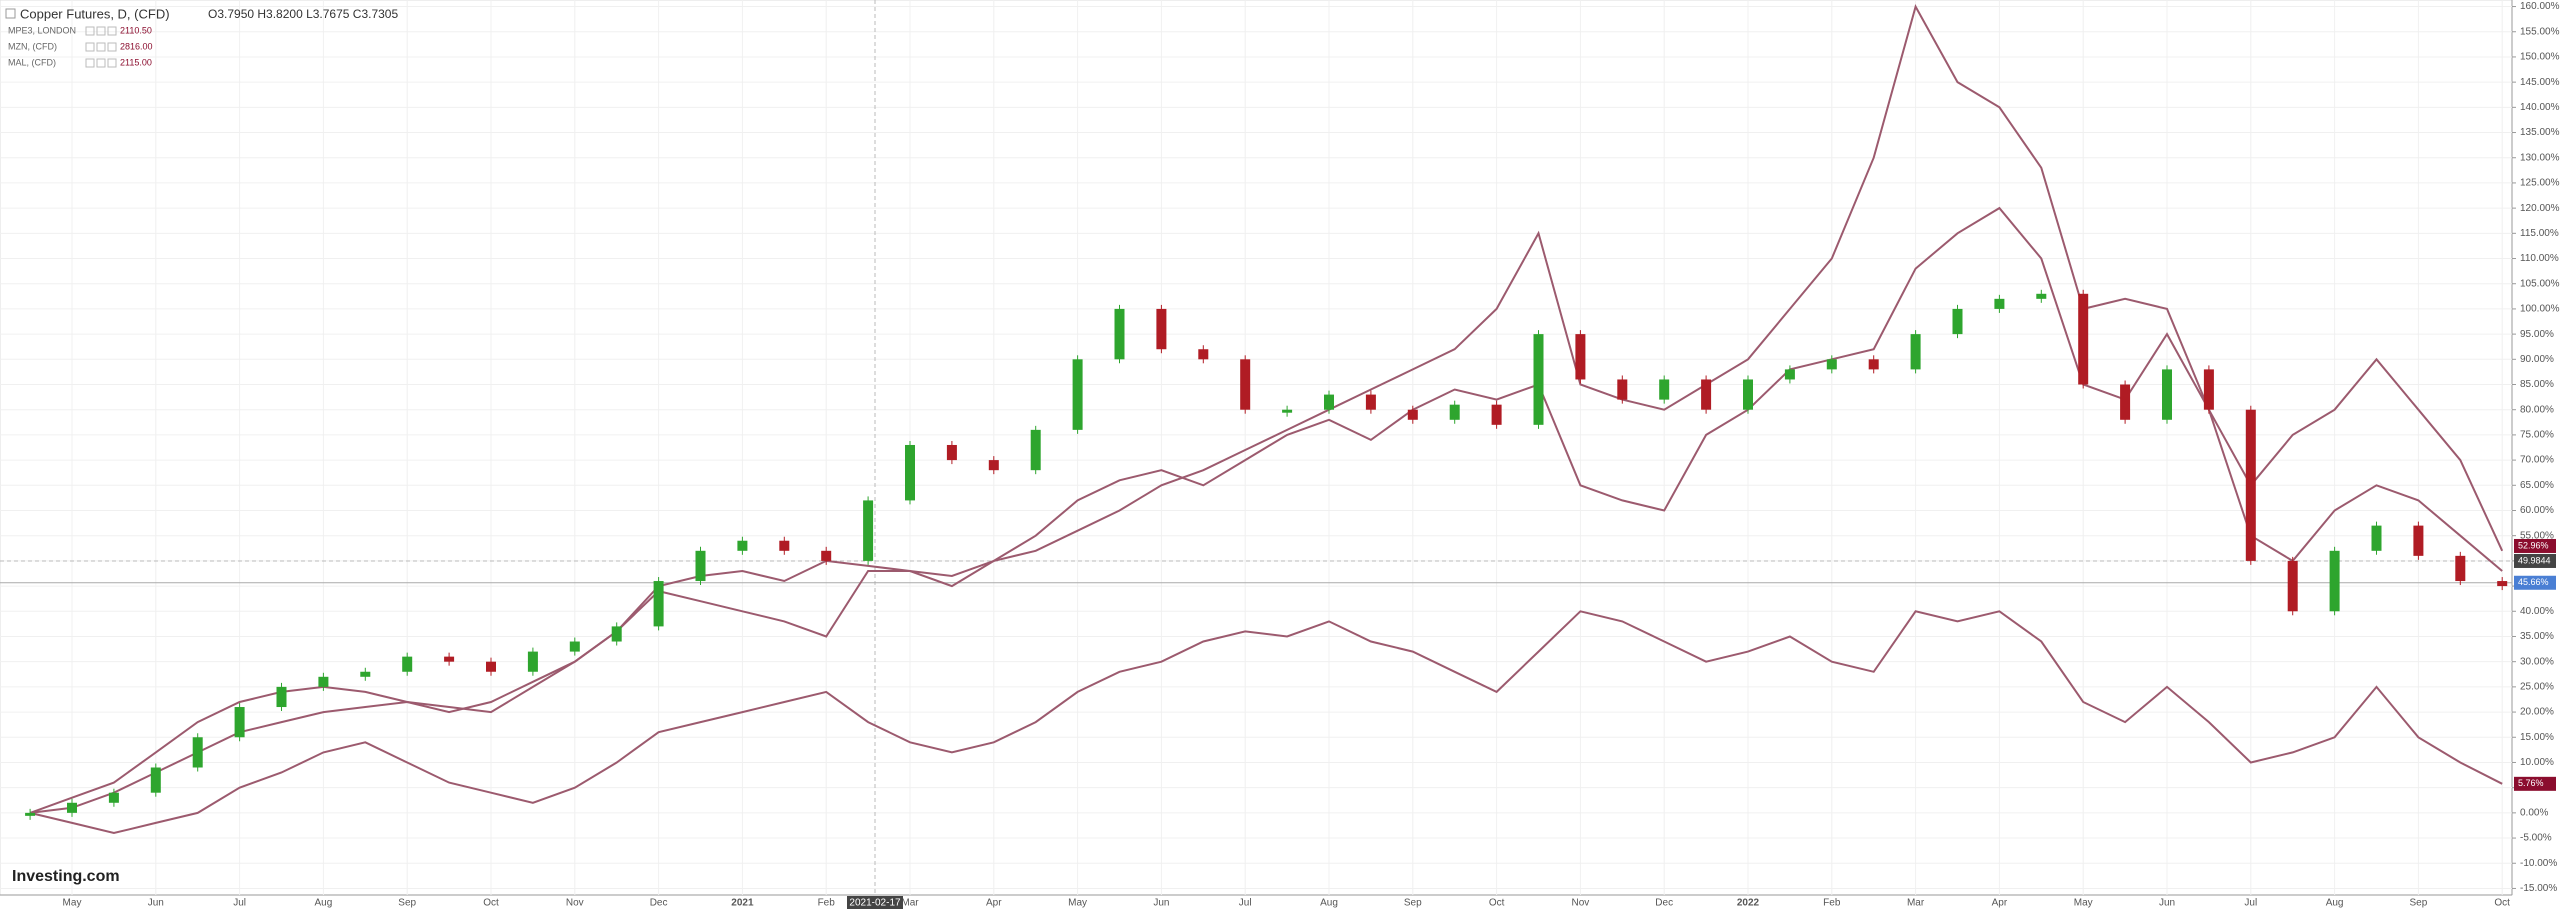 The image size is (2560, 914). Describe the element at coordinates (136, 62) in the screenshot. I see `legend-value: 2115.00` at that location.